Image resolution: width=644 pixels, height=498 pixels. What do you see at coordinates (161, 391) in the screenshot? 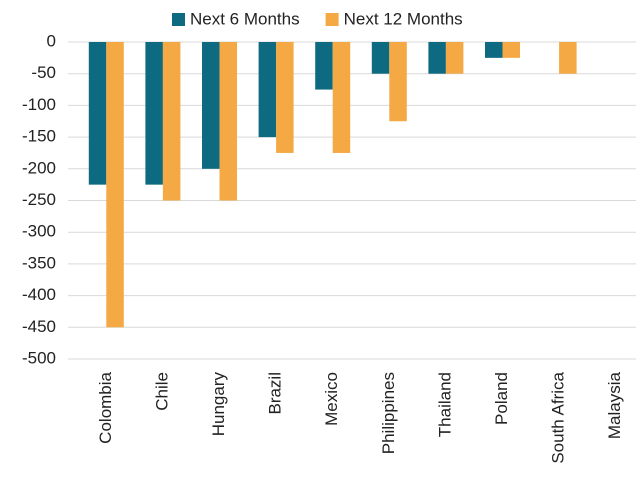
I see `x-tick-label: Chile` at bounding box center [161, 391].